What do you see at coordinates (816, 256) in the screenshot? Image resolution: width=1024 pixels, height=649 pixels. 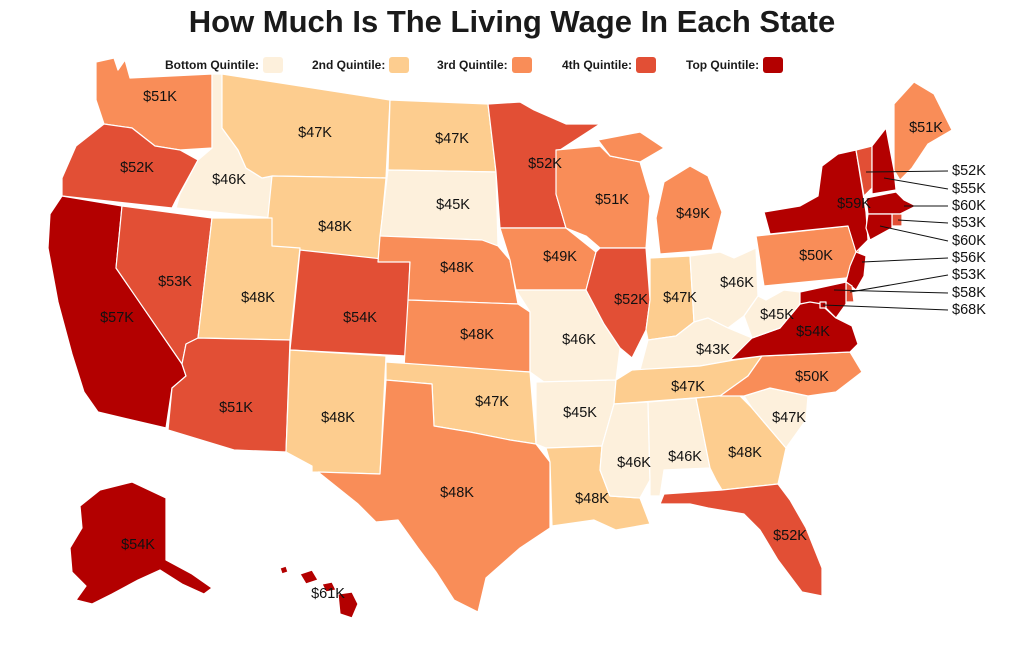 I see `state-value-pa: $50K` at bounding box center [816, 256].